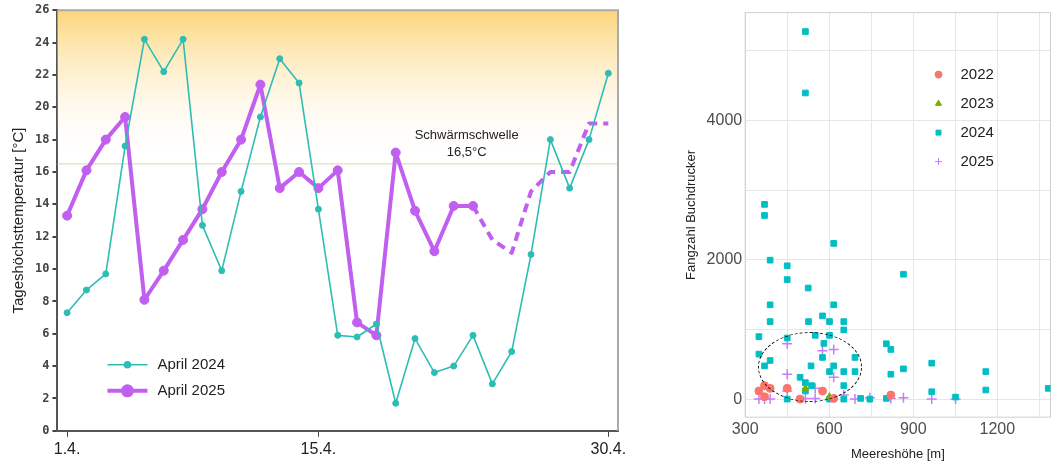  I want to click on y-axis-title: Tageshöchsttemperatur [°C], so click(18, 220).